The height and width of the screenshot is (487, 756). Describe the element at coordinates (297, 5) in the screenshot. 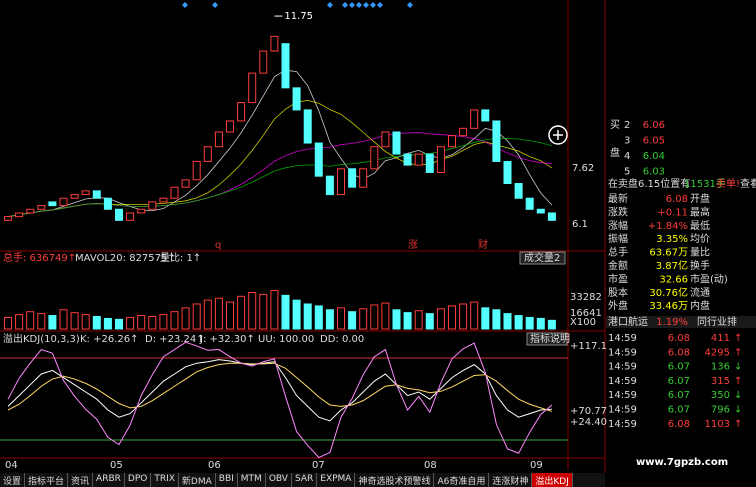

I see `event-markers` at that location.